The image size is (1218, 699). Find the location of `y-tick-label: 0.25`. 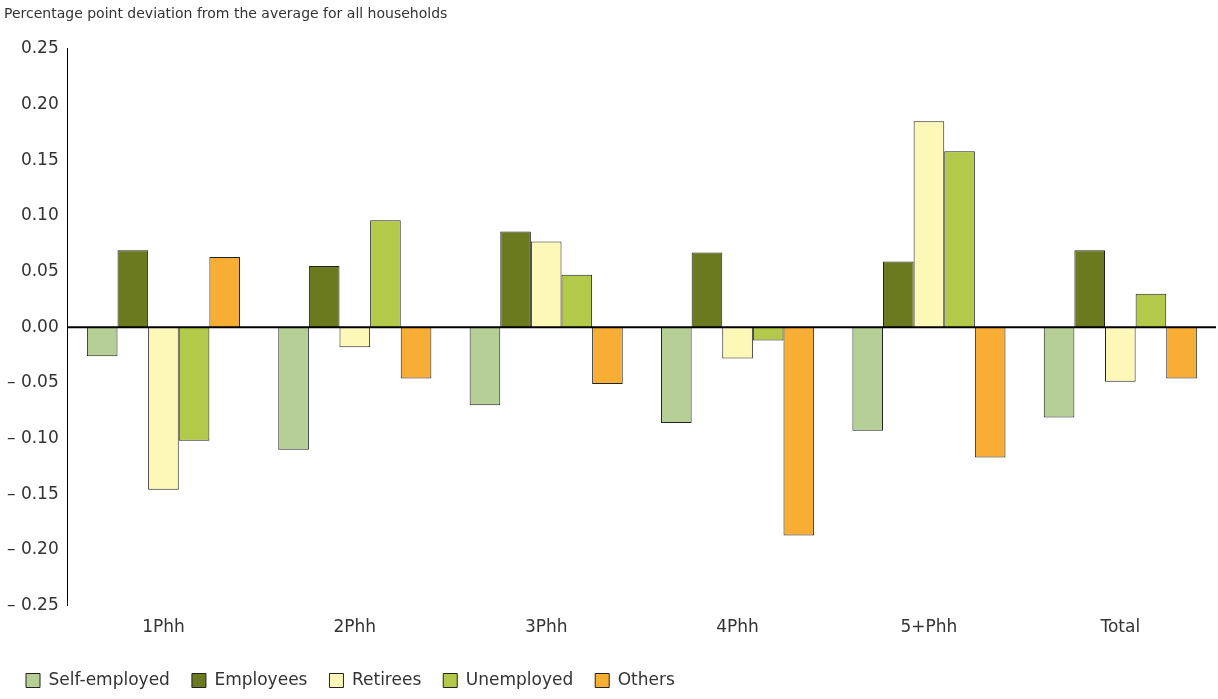

y-tick-label: 0.25 is located at coordinates (39, 47).